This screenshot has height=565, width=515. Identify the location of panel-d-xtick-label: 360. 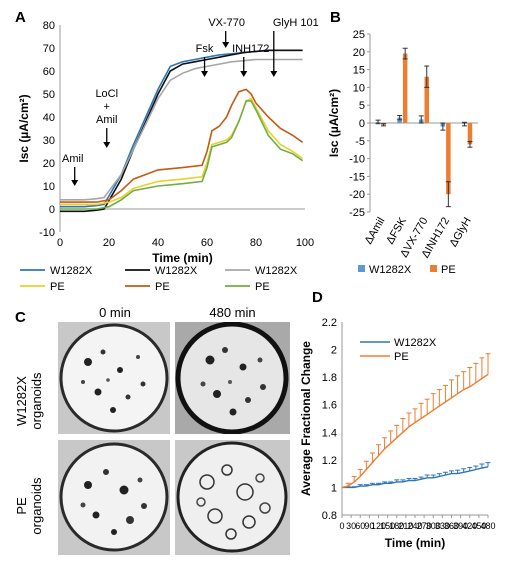
(451, 526).